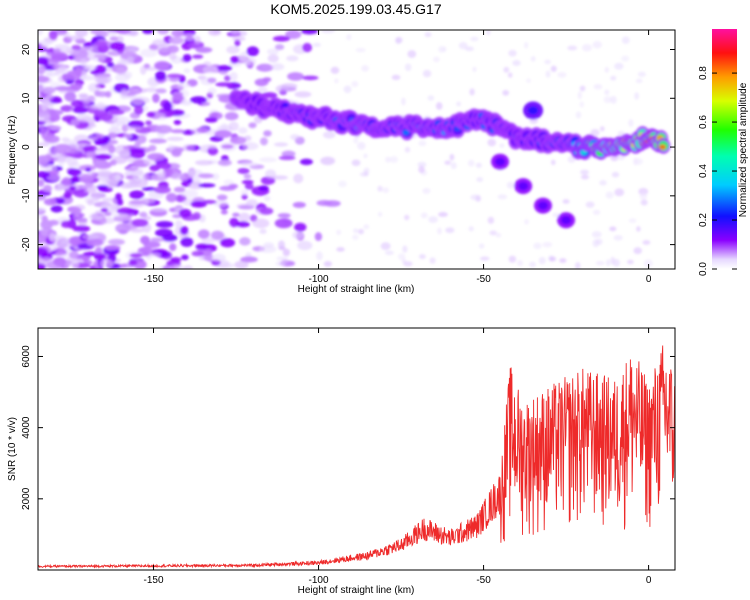 This screenshot has height=600, width=750. What do you see at coordinates (12, 150) in the screenshot?
I see `spectrogram-y-axis-label: Frequency (Hz)` at bounding box center [12, 150].